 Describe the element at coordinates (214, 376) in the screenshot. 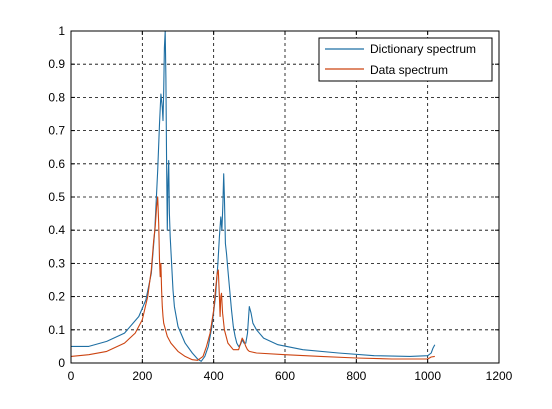

I see `x-tick-label: 400` at that location.